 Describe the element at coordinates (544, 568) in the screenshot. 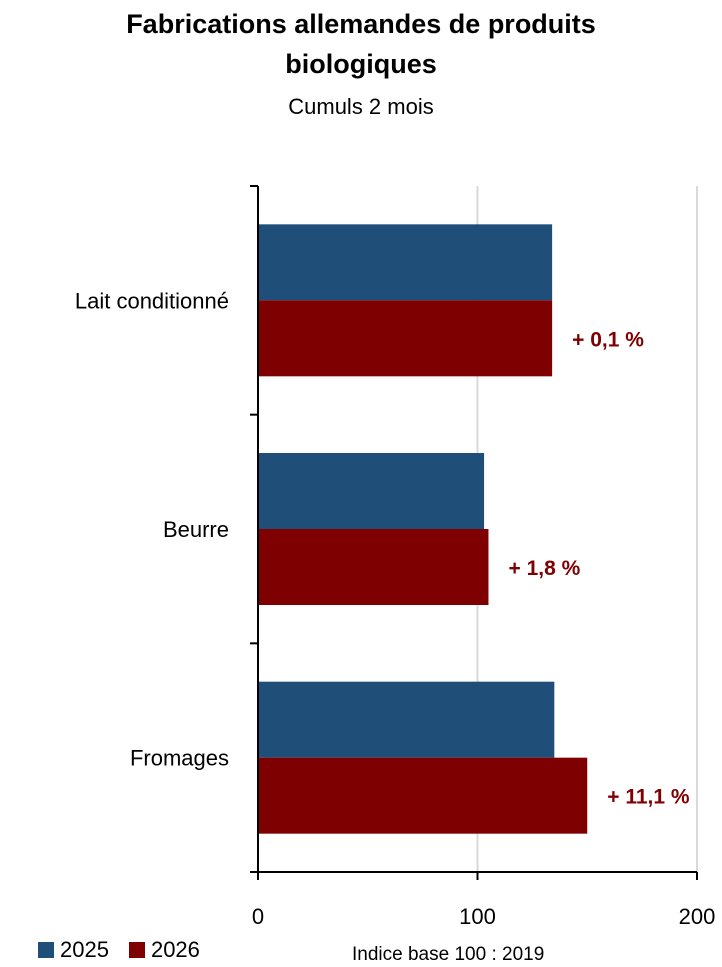

I see `data-label-1: + 1,8 %` at that location.